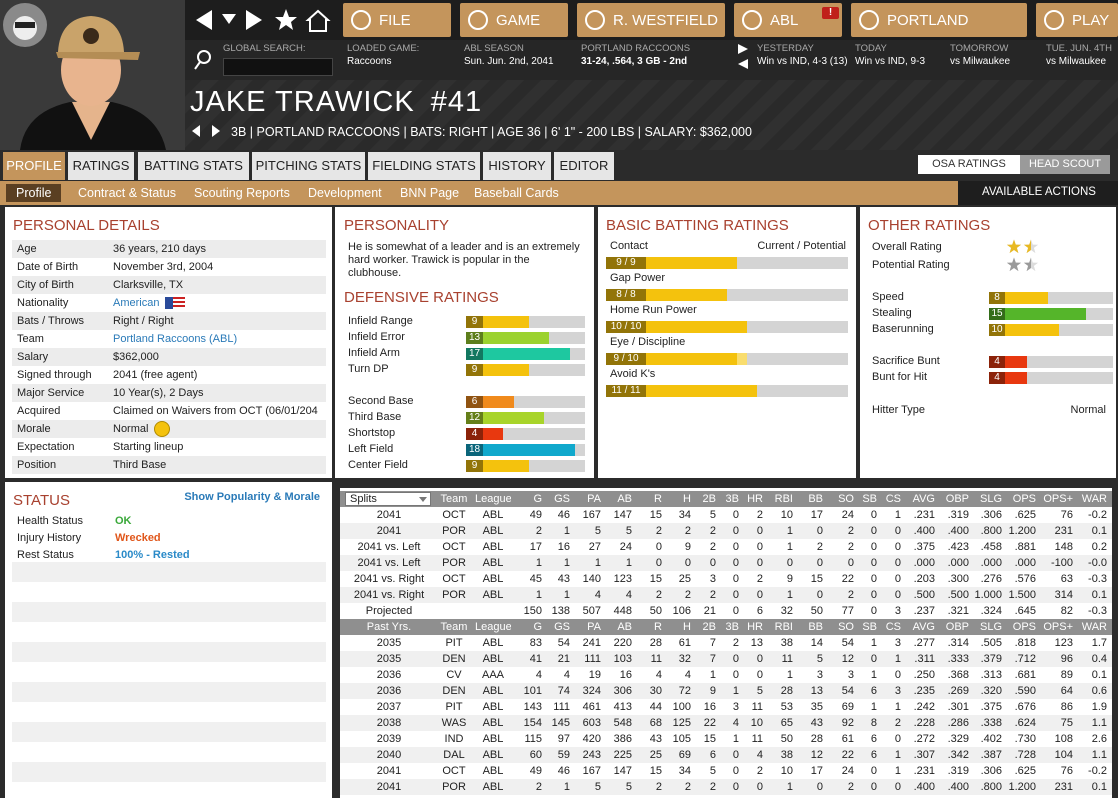 The image size is (1118, 798). What do you see at coordinates (532, 707) in the screenshot?
I see `stat-cell: 143` at bounding box center [532, 707].